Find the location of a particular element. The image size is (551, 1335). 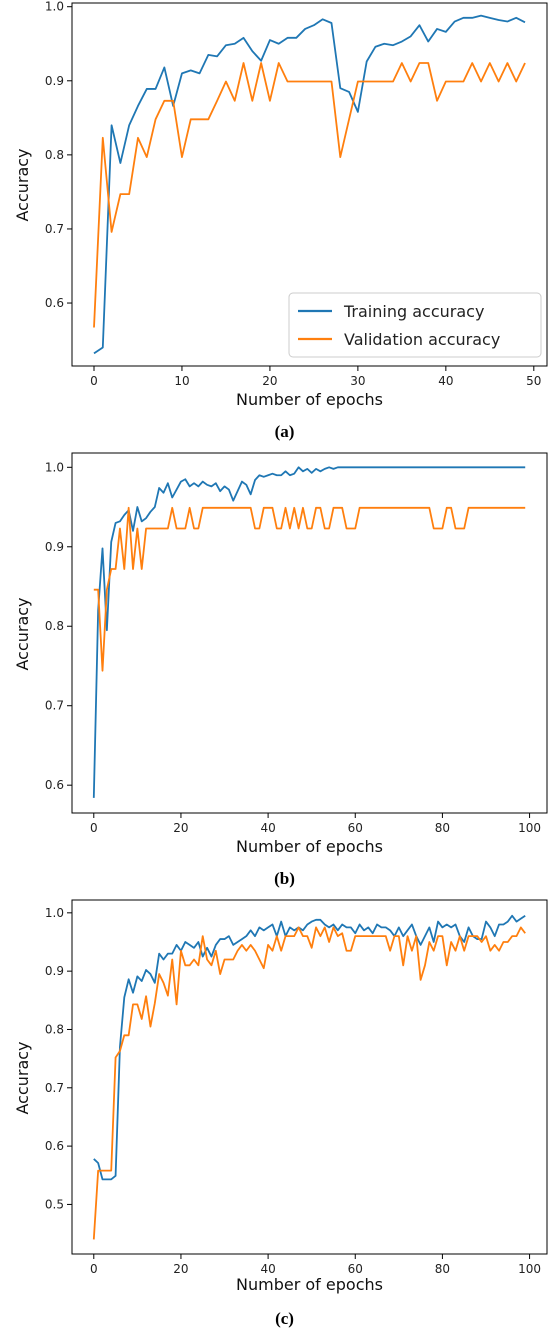

y-tick-label: 0.5 is located at coordinates (54, 1204).